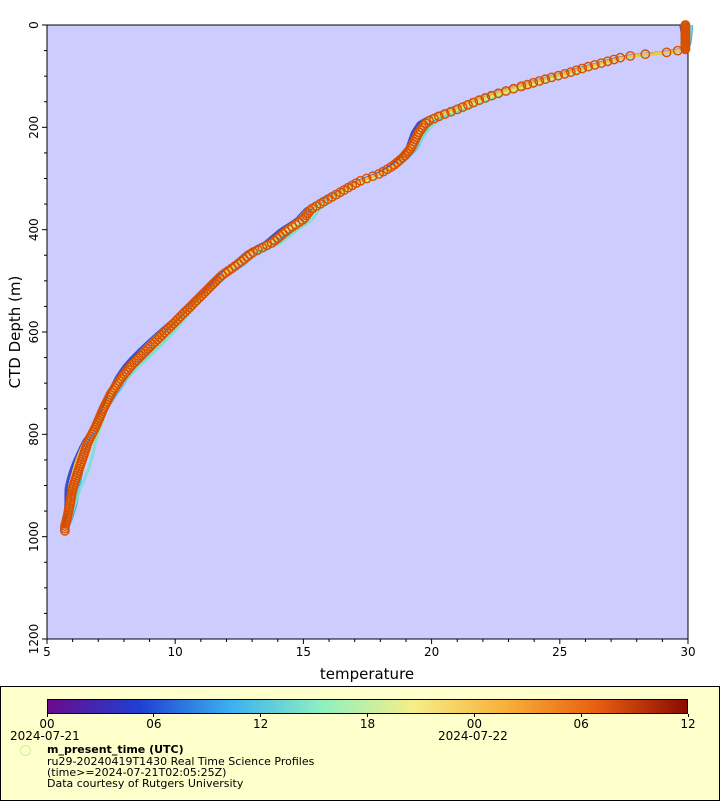  What do you see at coordinates (431, 652) in the screenshot?
I see `x-tick-label: 20` at bounding box center [431, 652].